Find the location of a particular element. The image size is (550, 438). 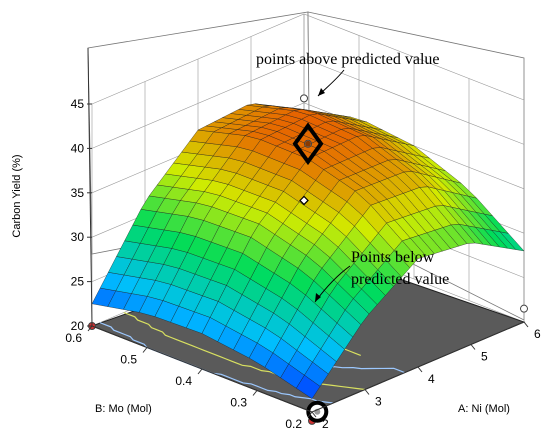

diamond-center-point is located at coordinates (308, 143).